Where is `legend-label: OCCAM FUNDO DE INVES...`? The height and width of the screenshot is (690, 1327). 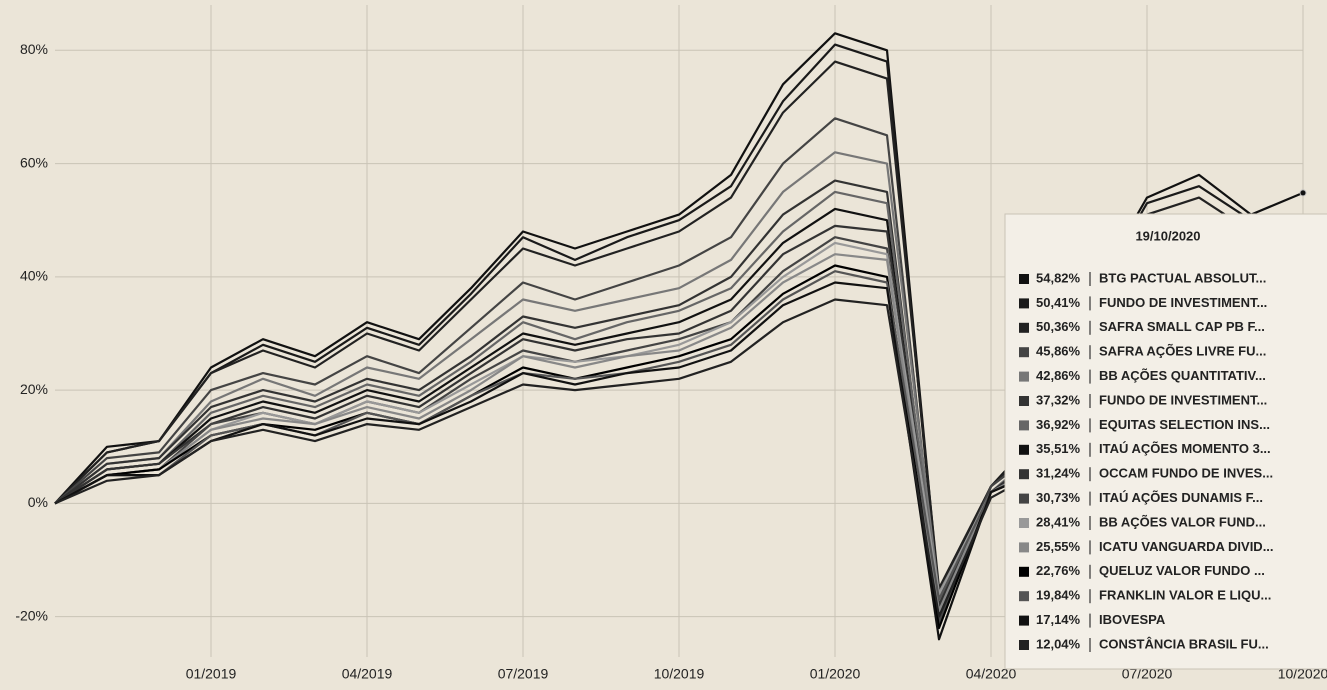
legend-label: OCCAM FUNDO DE INVES... is located at coordinates (1186, 473).